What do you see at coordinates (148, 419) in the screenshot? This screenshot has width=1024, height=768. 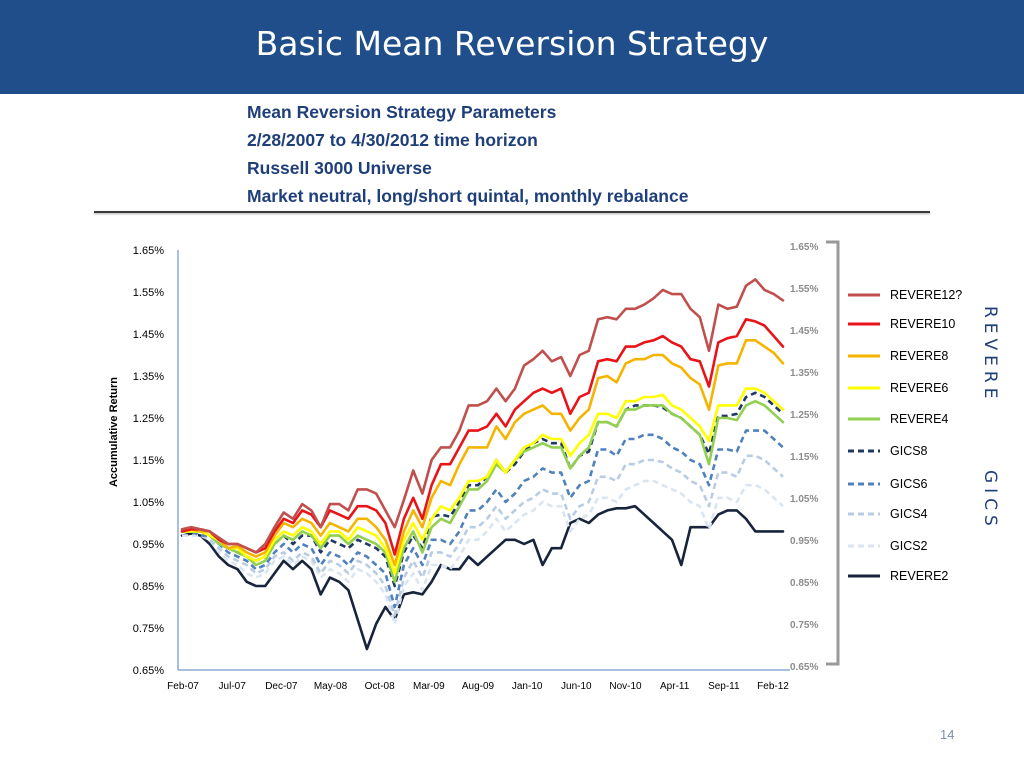 I see `y-tick-label: 1.25%` at bounding box center [148, 419].